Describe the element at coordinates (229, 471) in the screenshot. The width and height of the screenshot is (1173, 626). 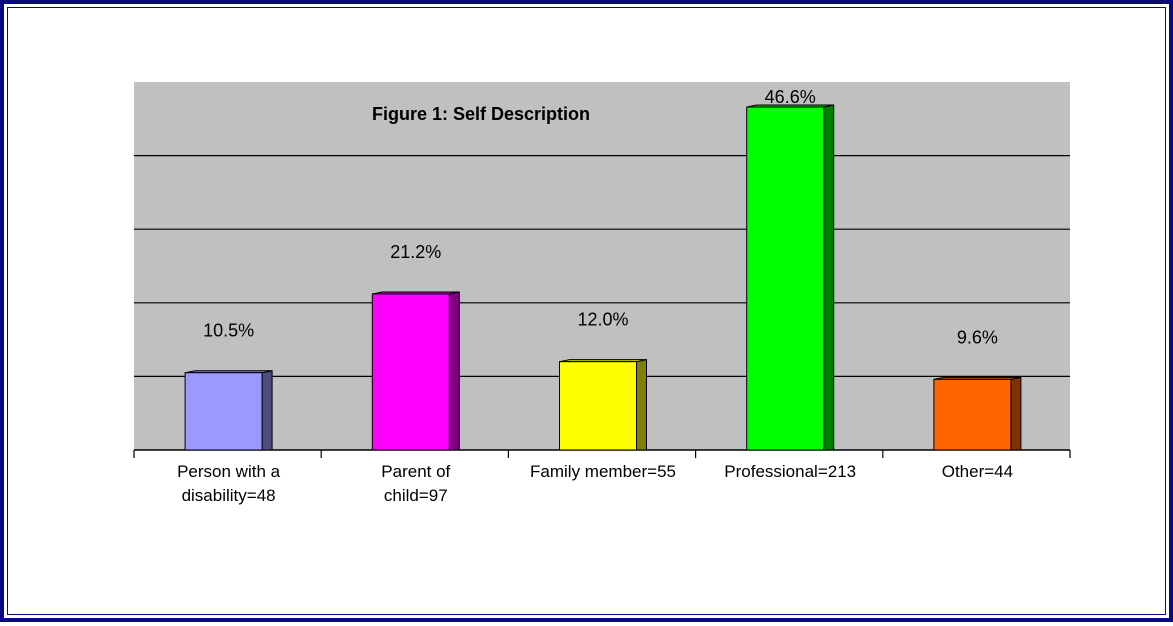
I see `category-label-line: Person with a` at that location.